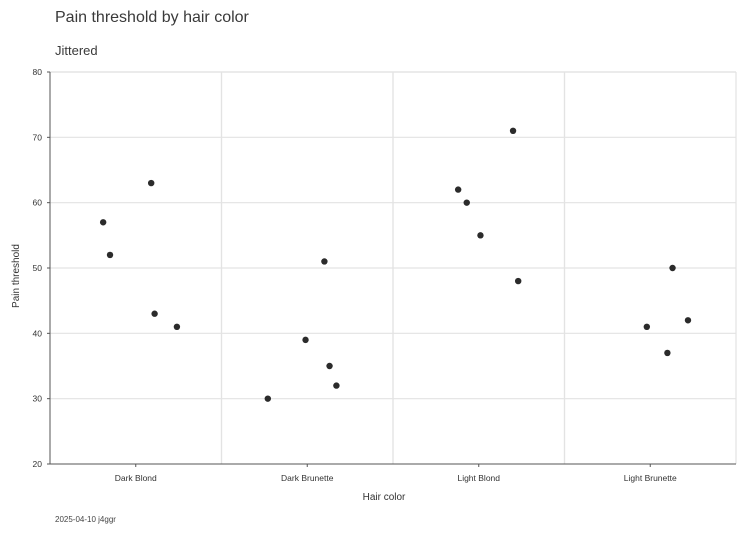 This screenshot has height=536, width=747. Describe the element at coordinates (38, 333) in the screenshot. I see `y-tick-label: 40` at that location.